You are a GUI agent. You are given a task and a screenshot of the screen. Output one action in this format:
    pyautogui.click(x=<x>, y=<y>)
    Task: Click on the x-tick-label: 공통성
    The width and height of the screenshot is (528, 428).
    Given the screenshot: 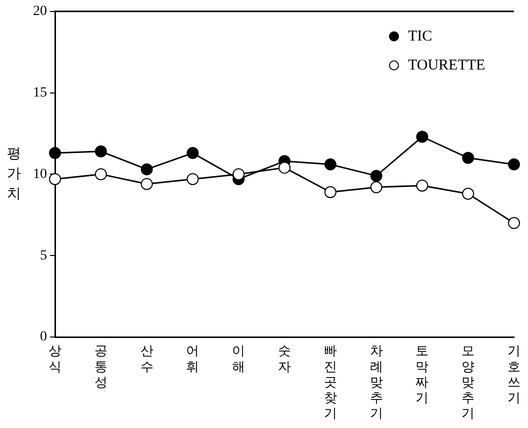 What is the action you would take?
    pyautogui.click(x=101, y=366)
    